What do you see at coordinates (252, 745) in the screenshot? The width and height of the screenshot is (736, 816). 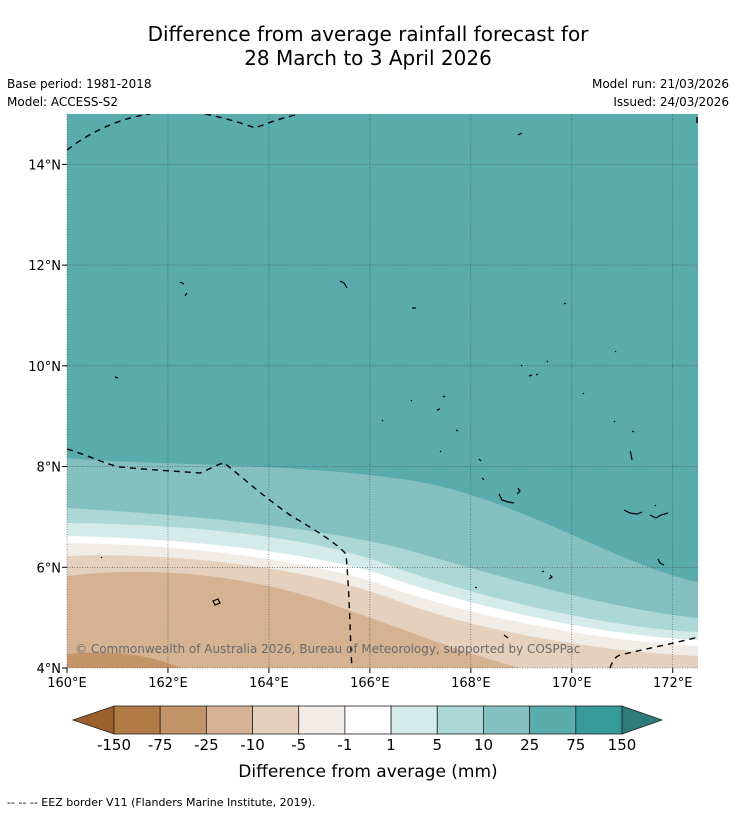 I see `colorbar-tick-label: -10` at bounding box center [252, 745].